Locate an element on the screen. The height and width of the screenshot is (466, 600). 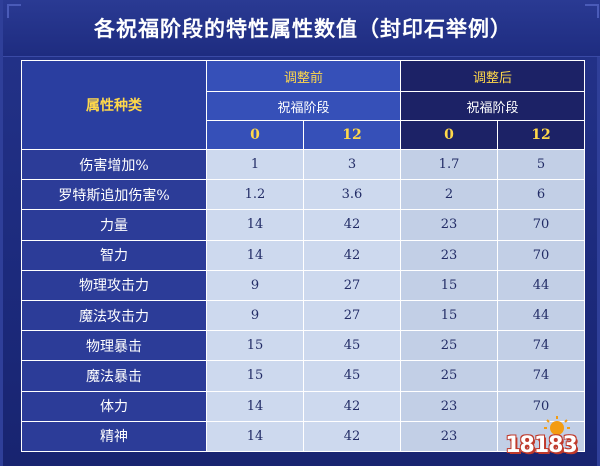
column-header-before: 调整前 is located at coordinates (303, 76).